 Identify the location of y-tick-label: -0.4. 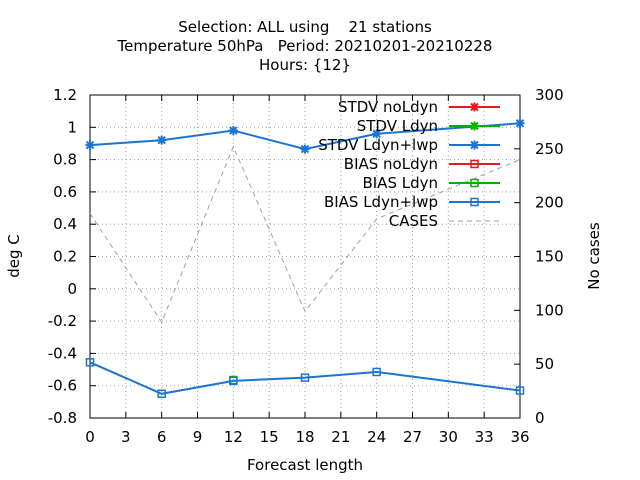
(62, 353).